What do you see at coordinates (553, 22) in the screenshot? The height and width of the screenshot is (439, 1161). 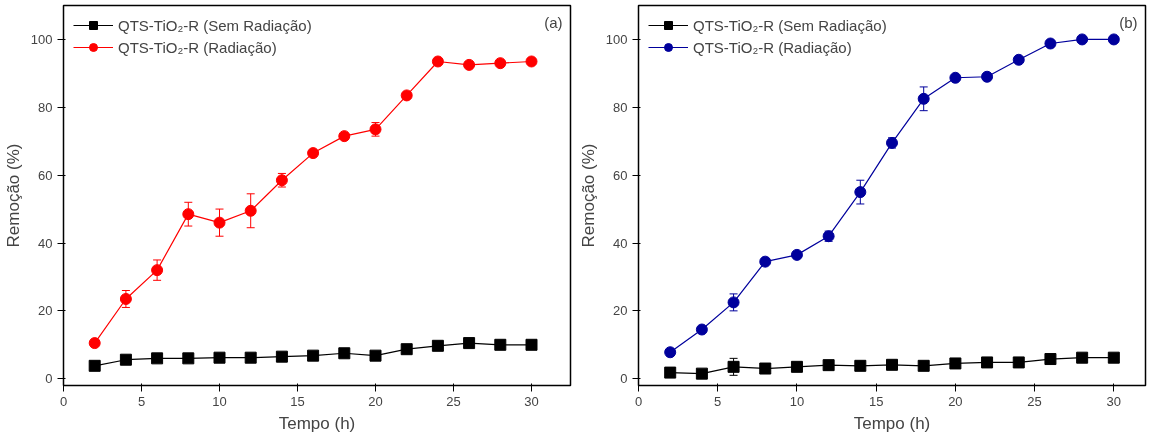 I see `annotation: (a)` at bounding box center [553, 22].